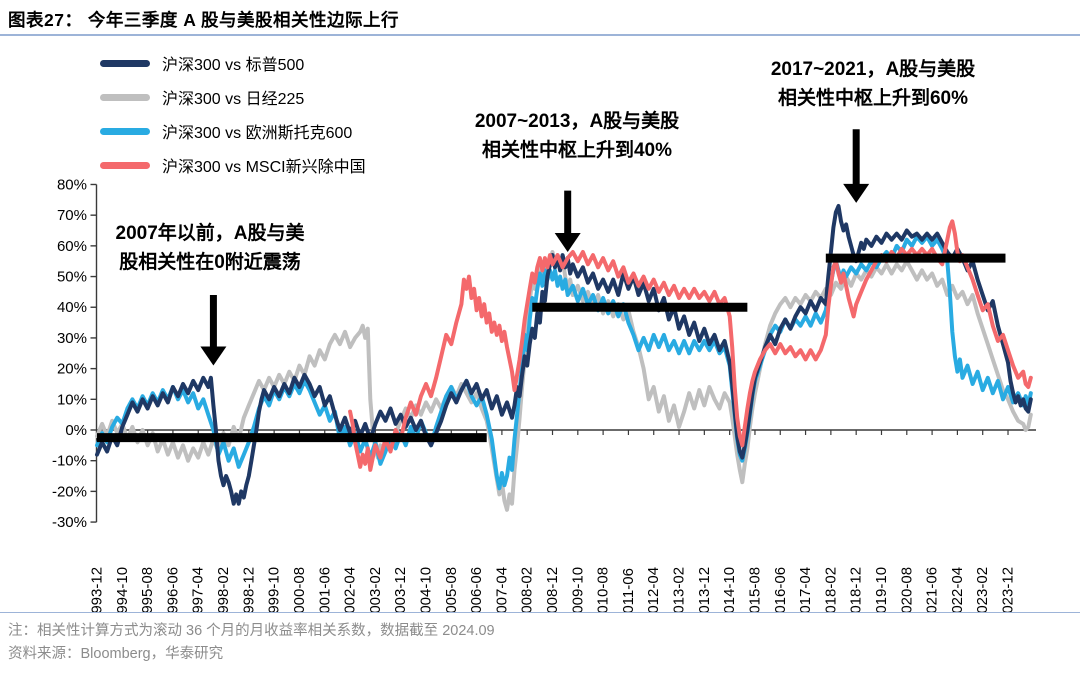 This screenshot has width=1080, height=676. What do you see at coordinates (1008, 589) in the screenshot?
I see `x-tick-label: 2023-12` at bounding box center [1008, 589].